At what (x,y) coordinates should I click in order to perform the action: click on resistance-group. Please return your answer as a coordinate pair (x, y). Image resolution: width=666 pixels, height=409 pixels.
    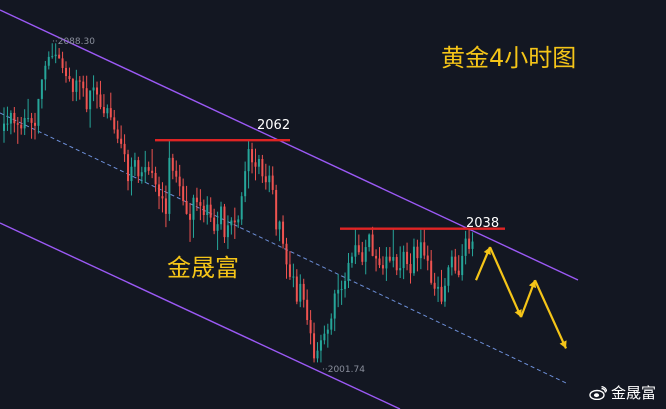
    Looking at the image, I should click on (330, 184).